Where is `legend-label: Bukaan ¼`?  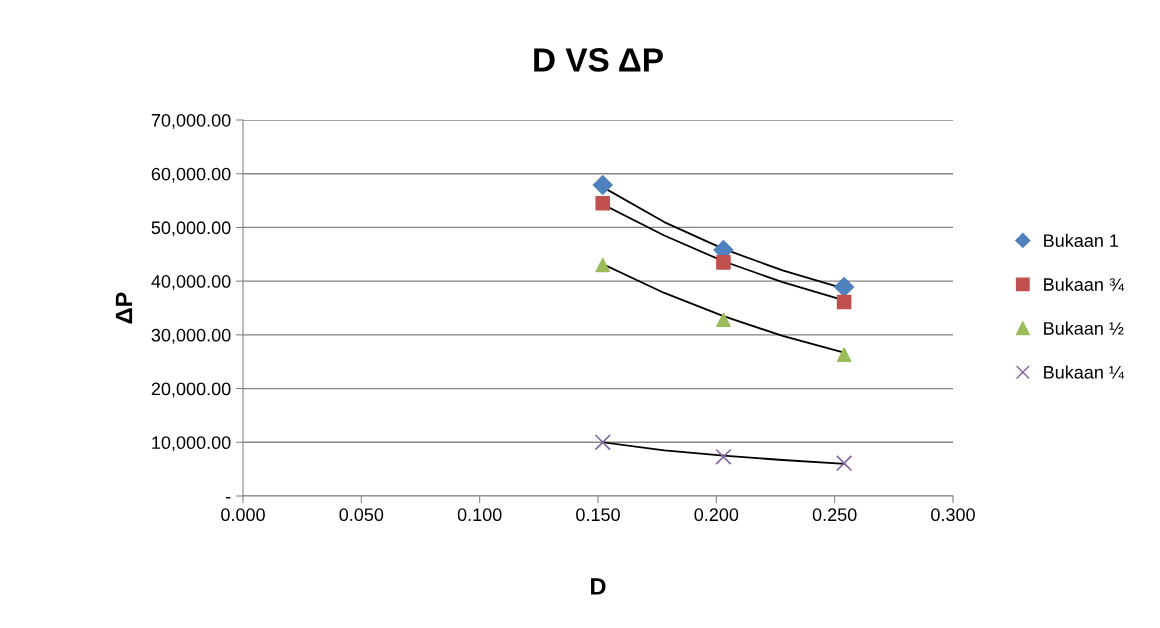 legend-label: Bukaan ¼ is located at coordinates (1084, 372).